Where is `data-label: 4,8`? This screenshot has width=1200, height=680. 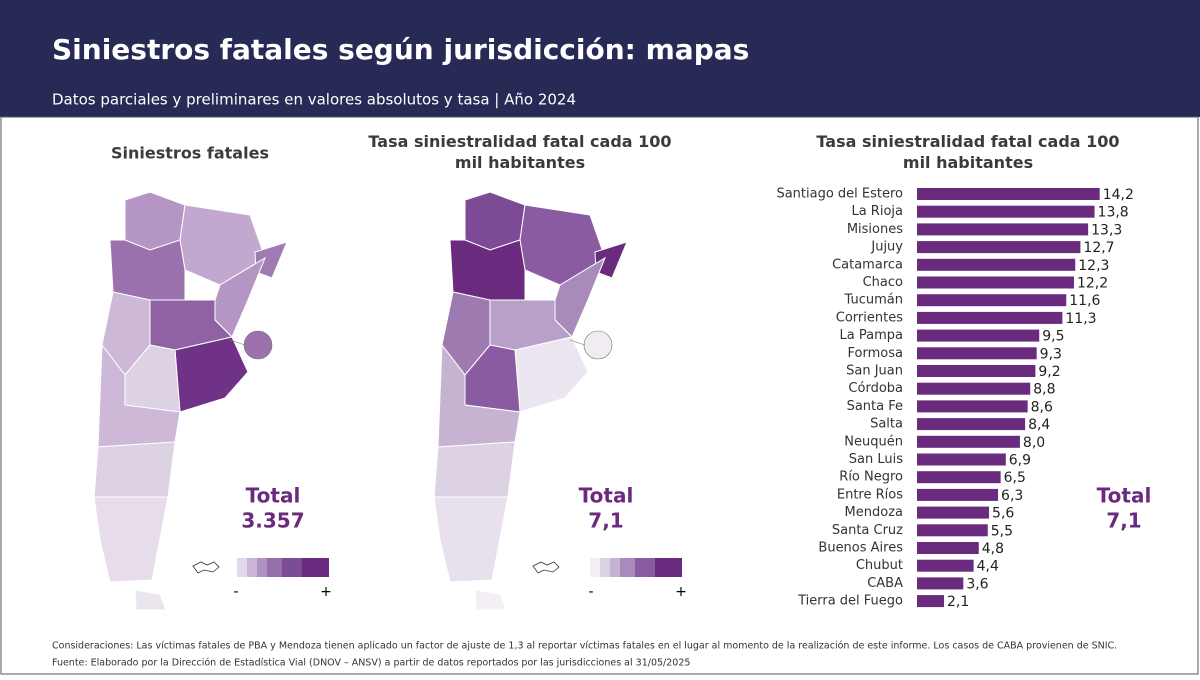
data-label: 4,8 is located at coordinates (993, 549).